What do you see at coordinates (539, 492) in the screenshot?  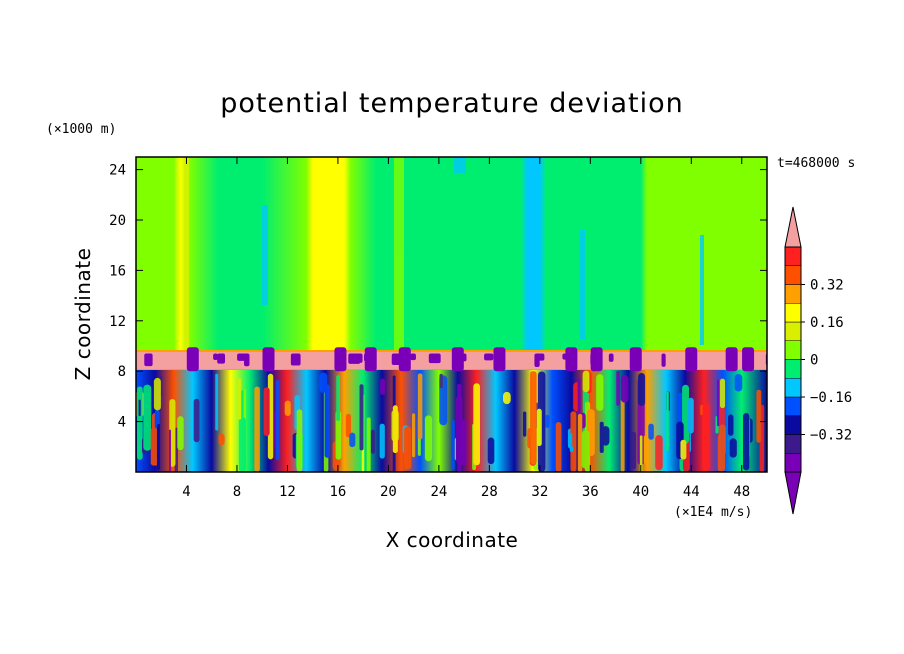 I see `x-tick-label: 32` at bounding box center [539, 492].